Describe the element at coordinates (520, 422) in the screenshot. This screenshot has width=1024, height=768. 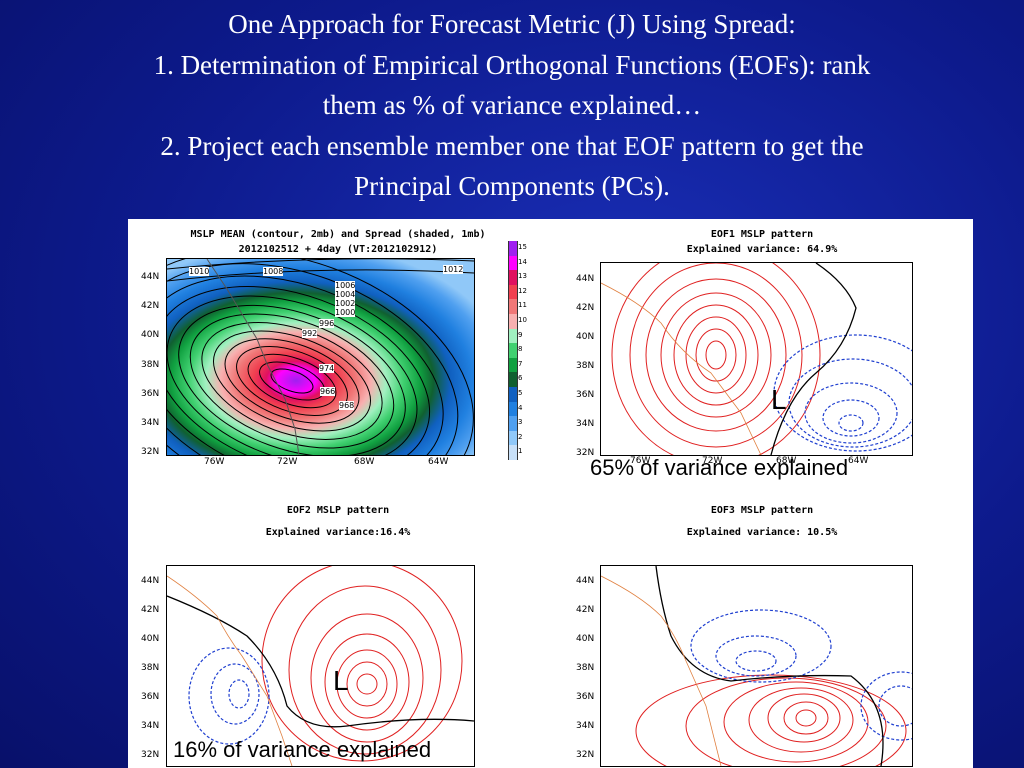
I see `colorbar-label: 3` at that location.